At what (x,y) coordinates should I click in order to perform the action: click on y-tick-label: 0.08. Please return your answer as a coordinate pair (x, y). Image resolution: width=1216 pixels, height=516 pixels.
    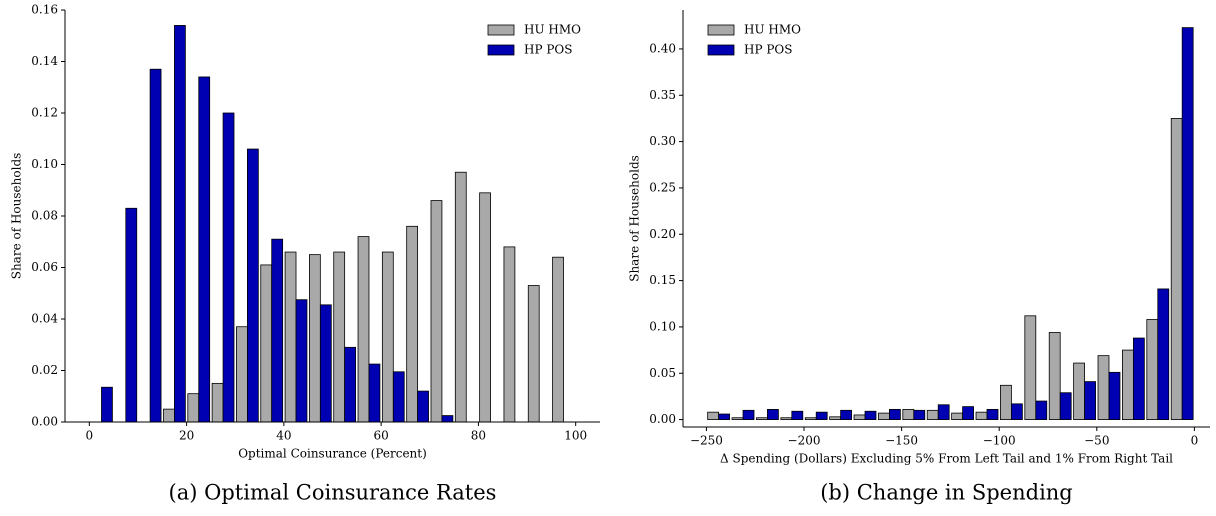
    Looking at the image, I should click on (44, 216).